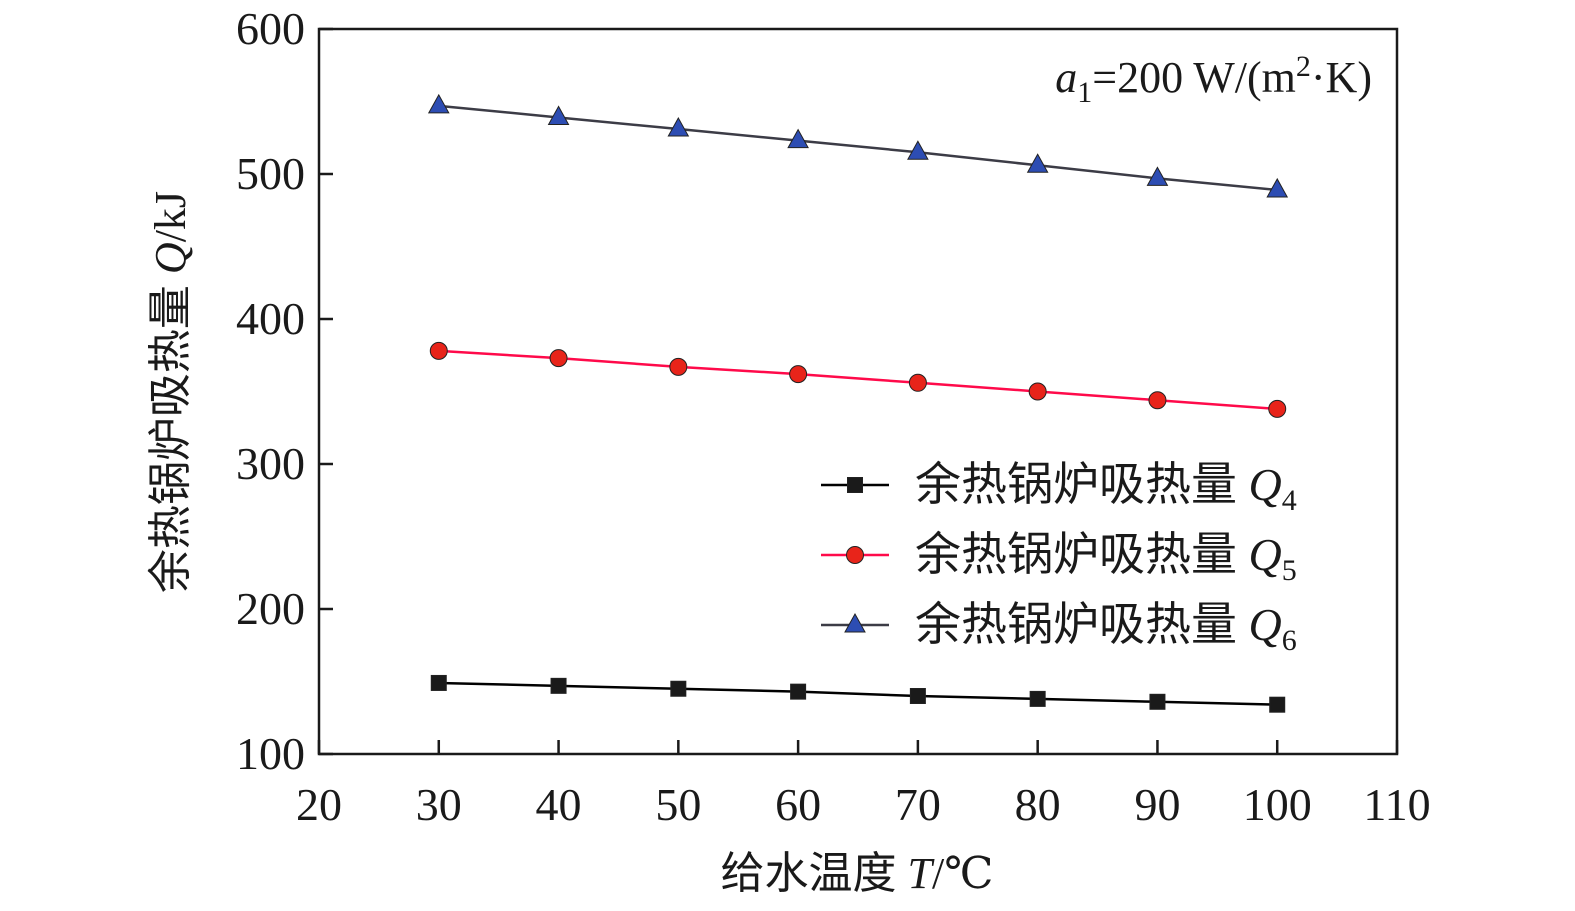 This screenshot has width=1575, height=911. What do you see at coordinates (1084, 92) in the screenshot?
I see `annotation-sub: 1` at bounding box center [1084, 92].